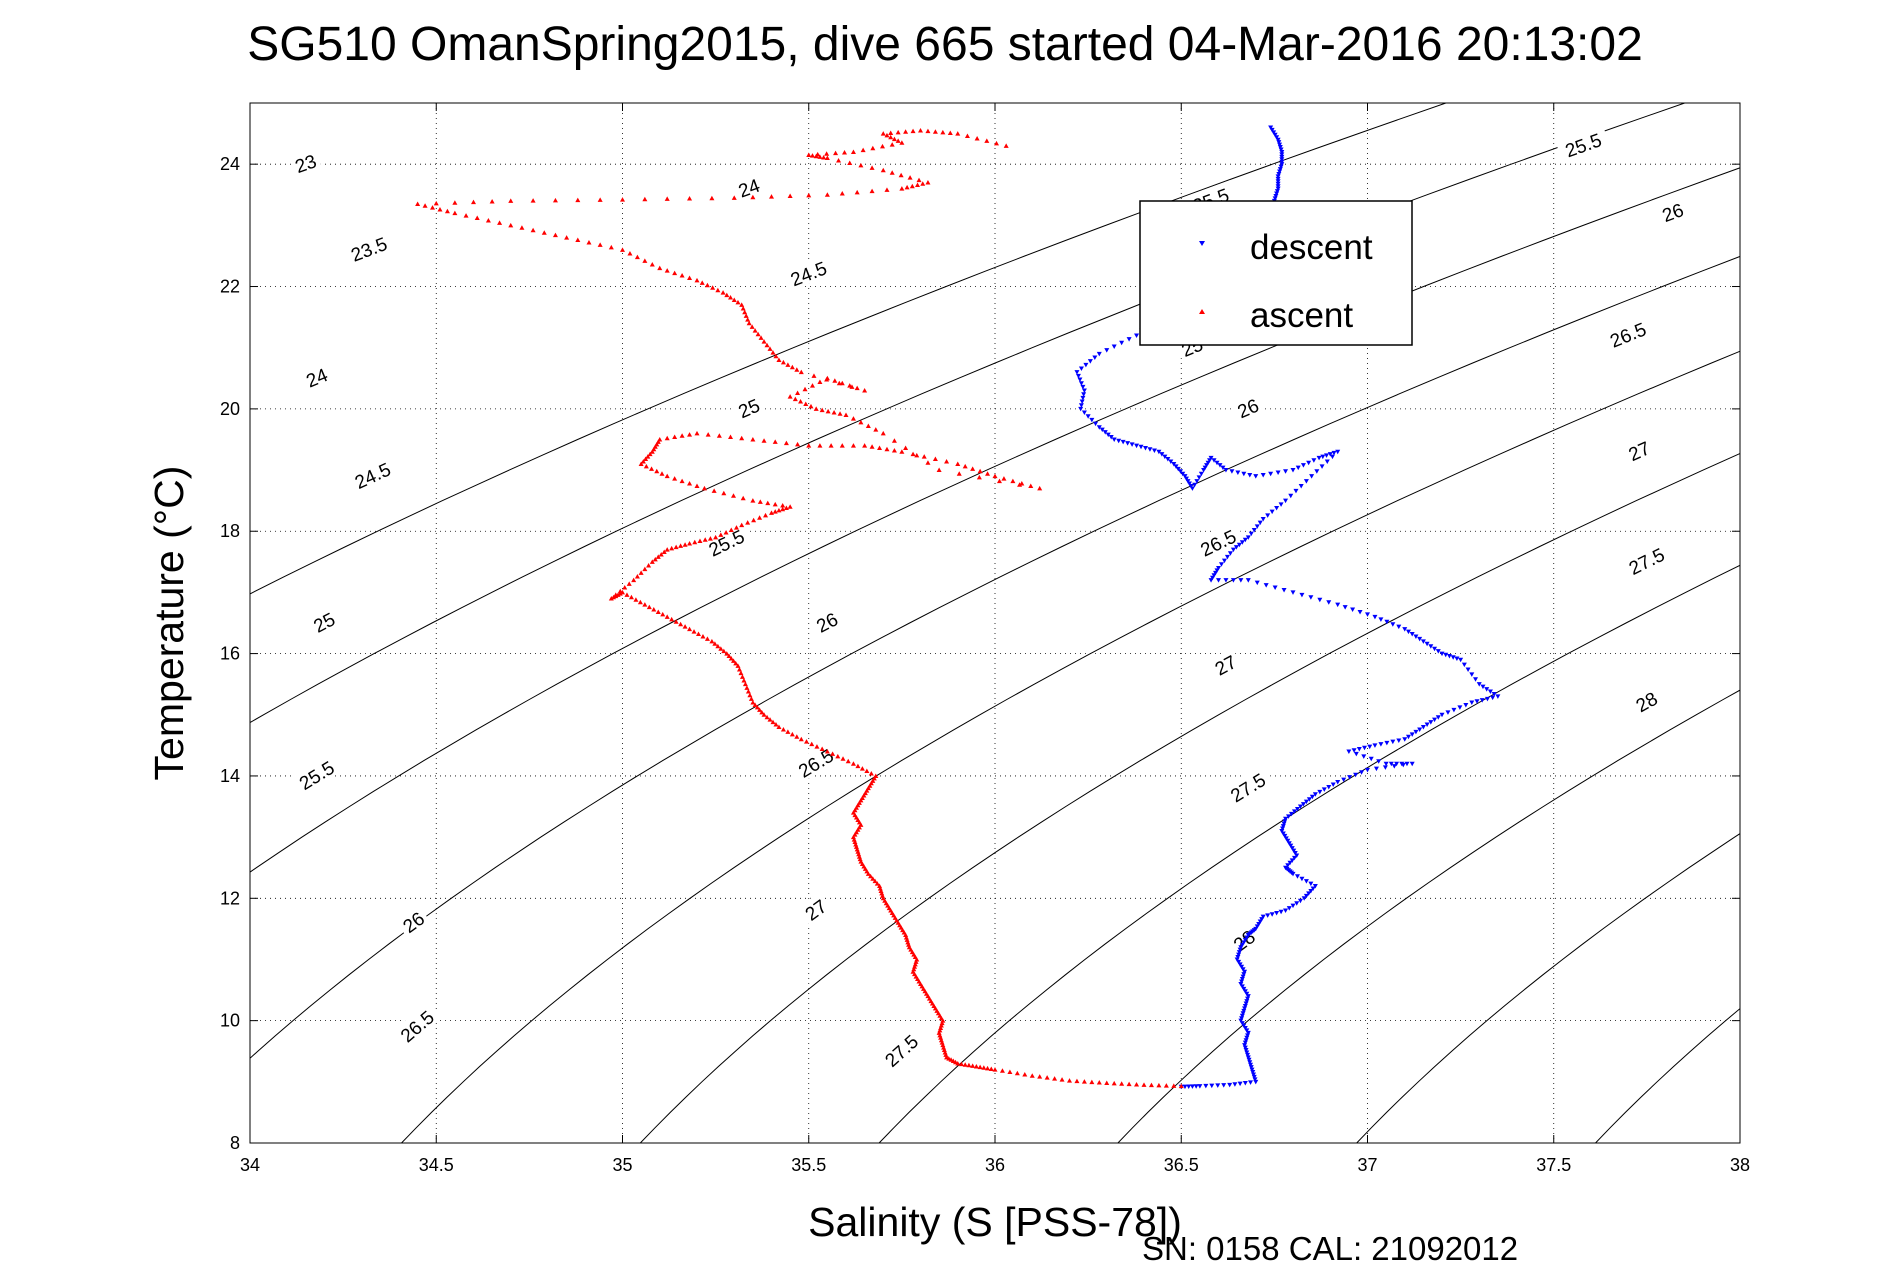 The image size is (1891, 1262). I want to click on contour-label-group: 26, so click(1672, 211).